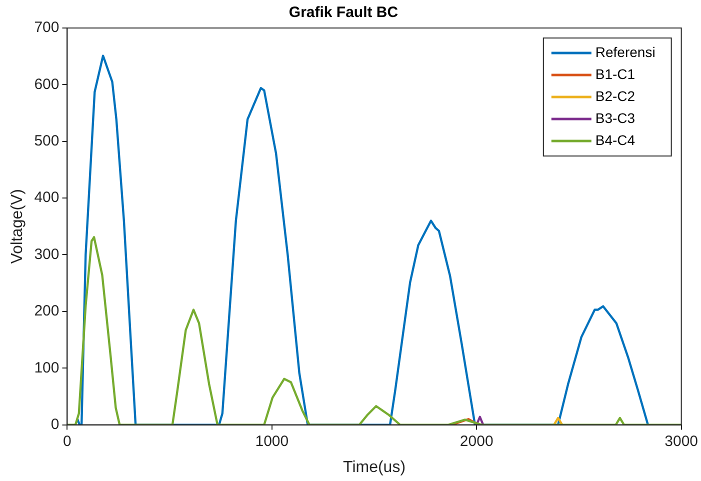 The image size is (701, 481). I want to click on y-tick-label: 500, so click(47, 141).